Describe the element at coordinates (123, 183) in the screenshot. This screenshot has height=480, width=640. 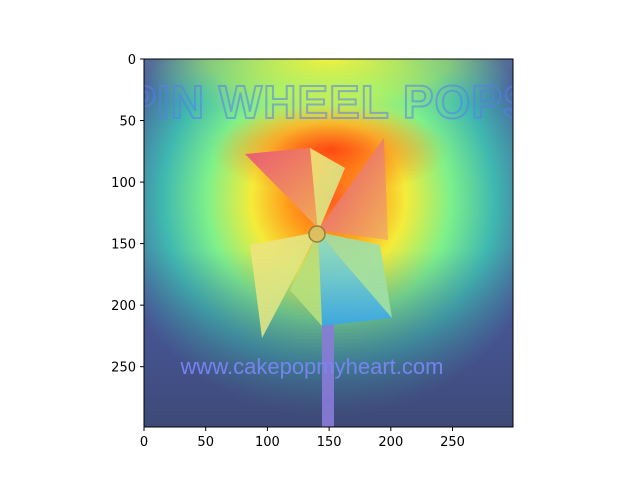
I see `y-tick-label: 100` at that location.